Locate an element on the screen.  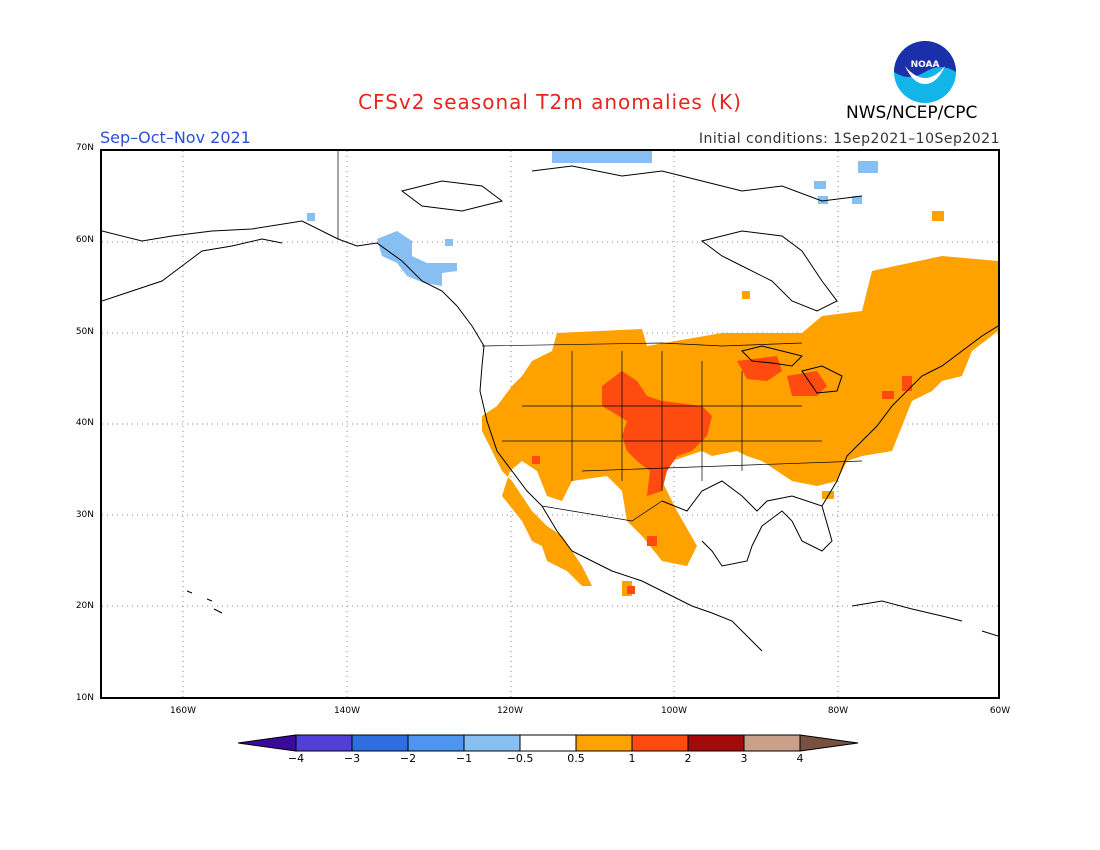
color-legend is located at coordinates (548, 743).